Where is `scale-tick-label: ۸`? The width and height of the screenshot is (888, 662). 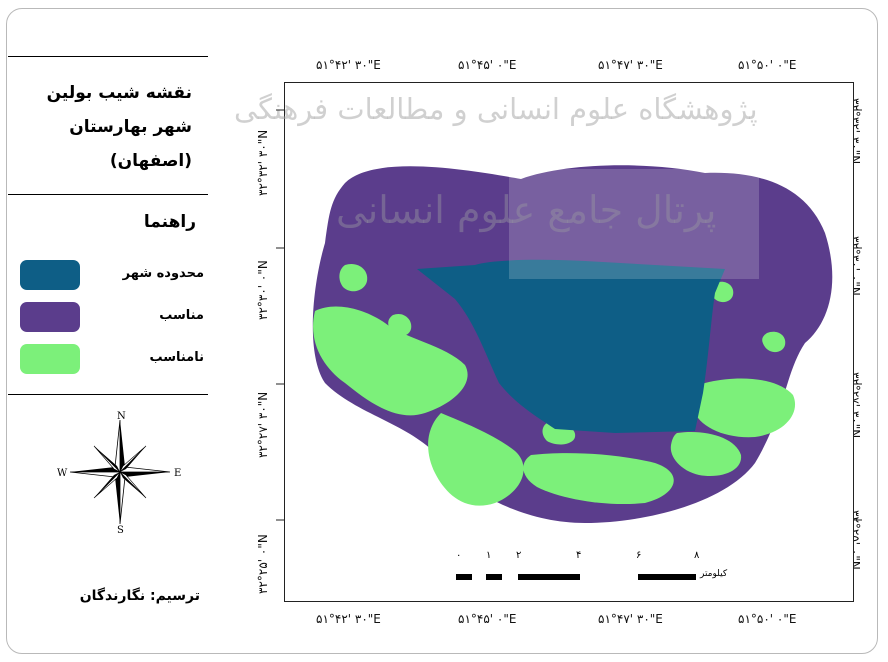
scale-tick-label: ۸ is located at coordinates (697, 555).